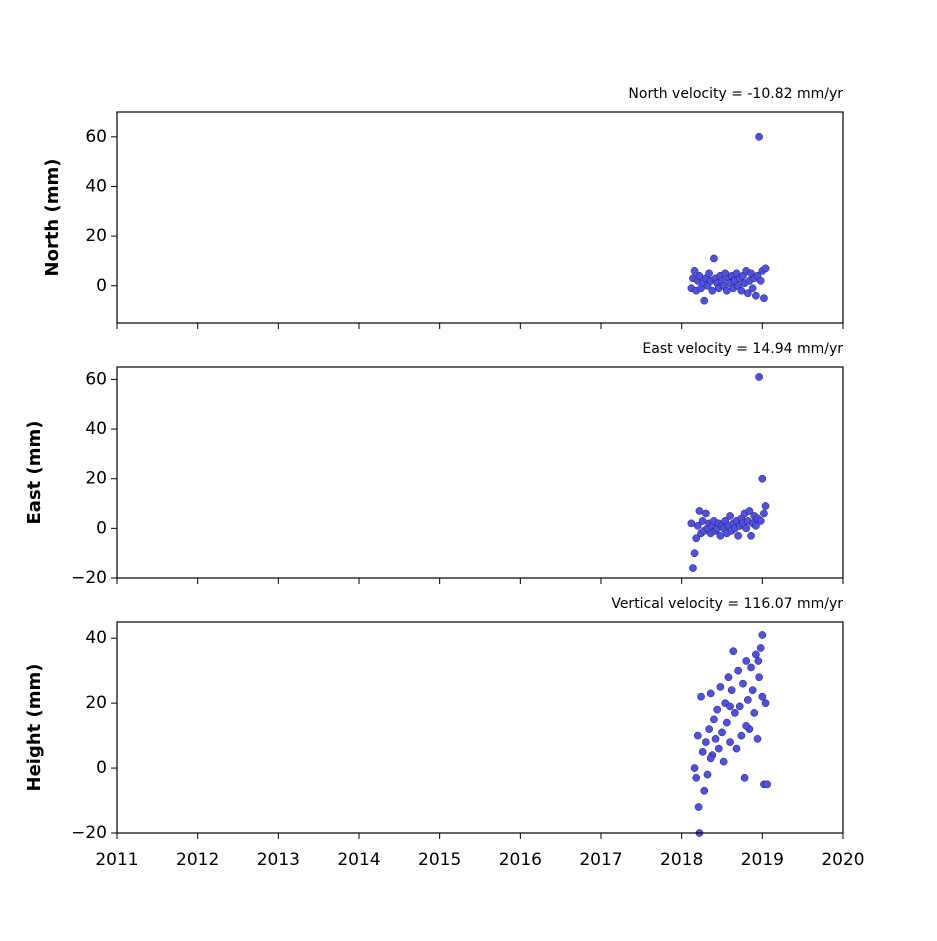  I want to click on x-tick-label: 2017, so click(600, 860).